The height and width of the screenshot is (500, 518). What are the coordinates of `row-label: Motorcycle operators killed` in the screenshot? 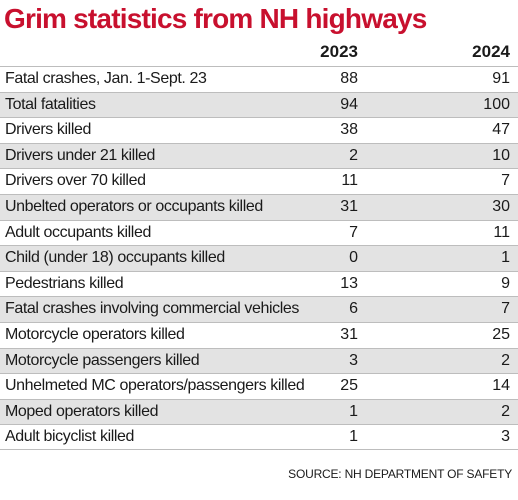 It's located at (95, 334).